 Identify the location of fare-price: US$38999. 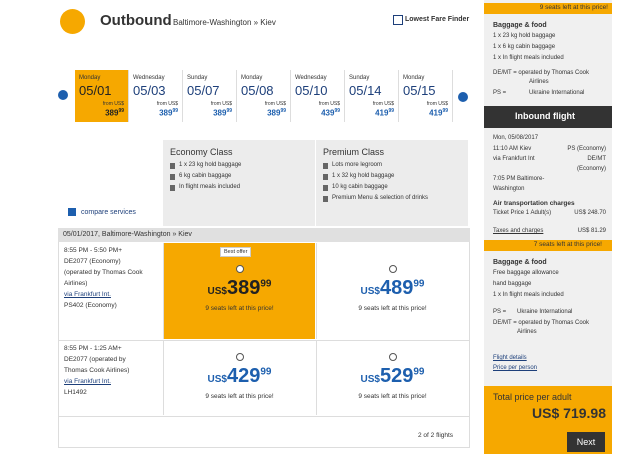
(239, 288).